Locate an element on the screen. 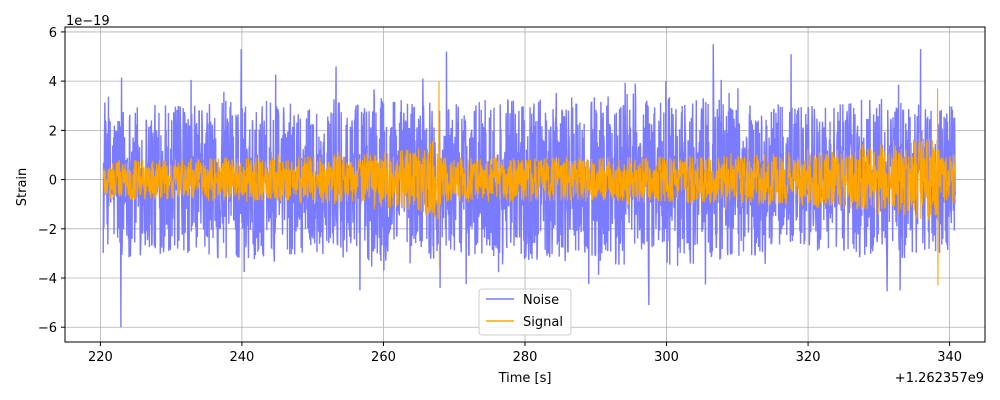 The height and width of the screenshot is (400, 1000). y-tick-label: −2 is located at coordinates (47, 230).